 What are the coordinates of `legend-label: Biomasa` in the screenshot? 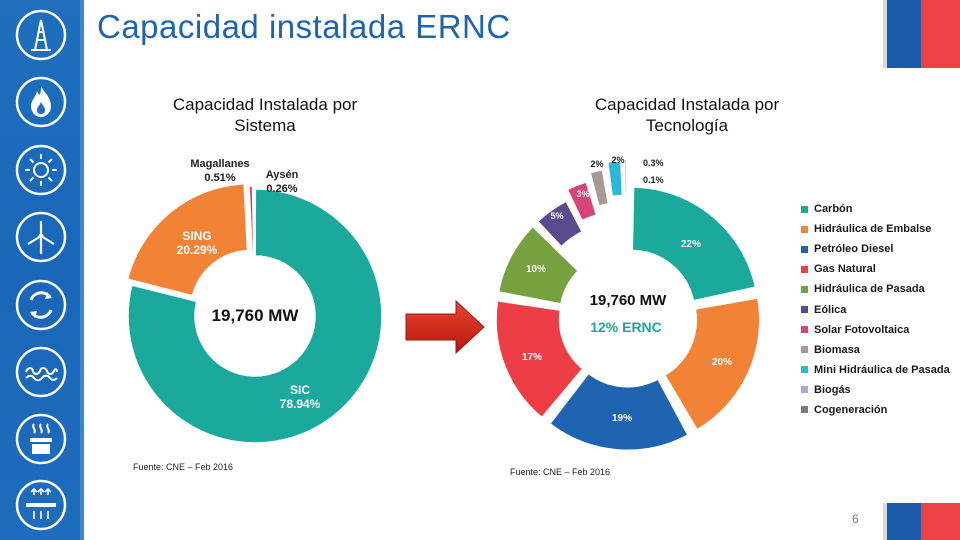 It's located at (837, 349).